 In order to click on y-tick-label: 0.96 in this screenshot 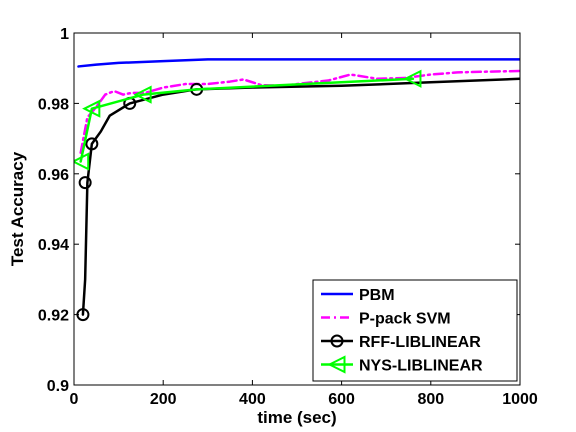, I will do `click(53, 175)`.